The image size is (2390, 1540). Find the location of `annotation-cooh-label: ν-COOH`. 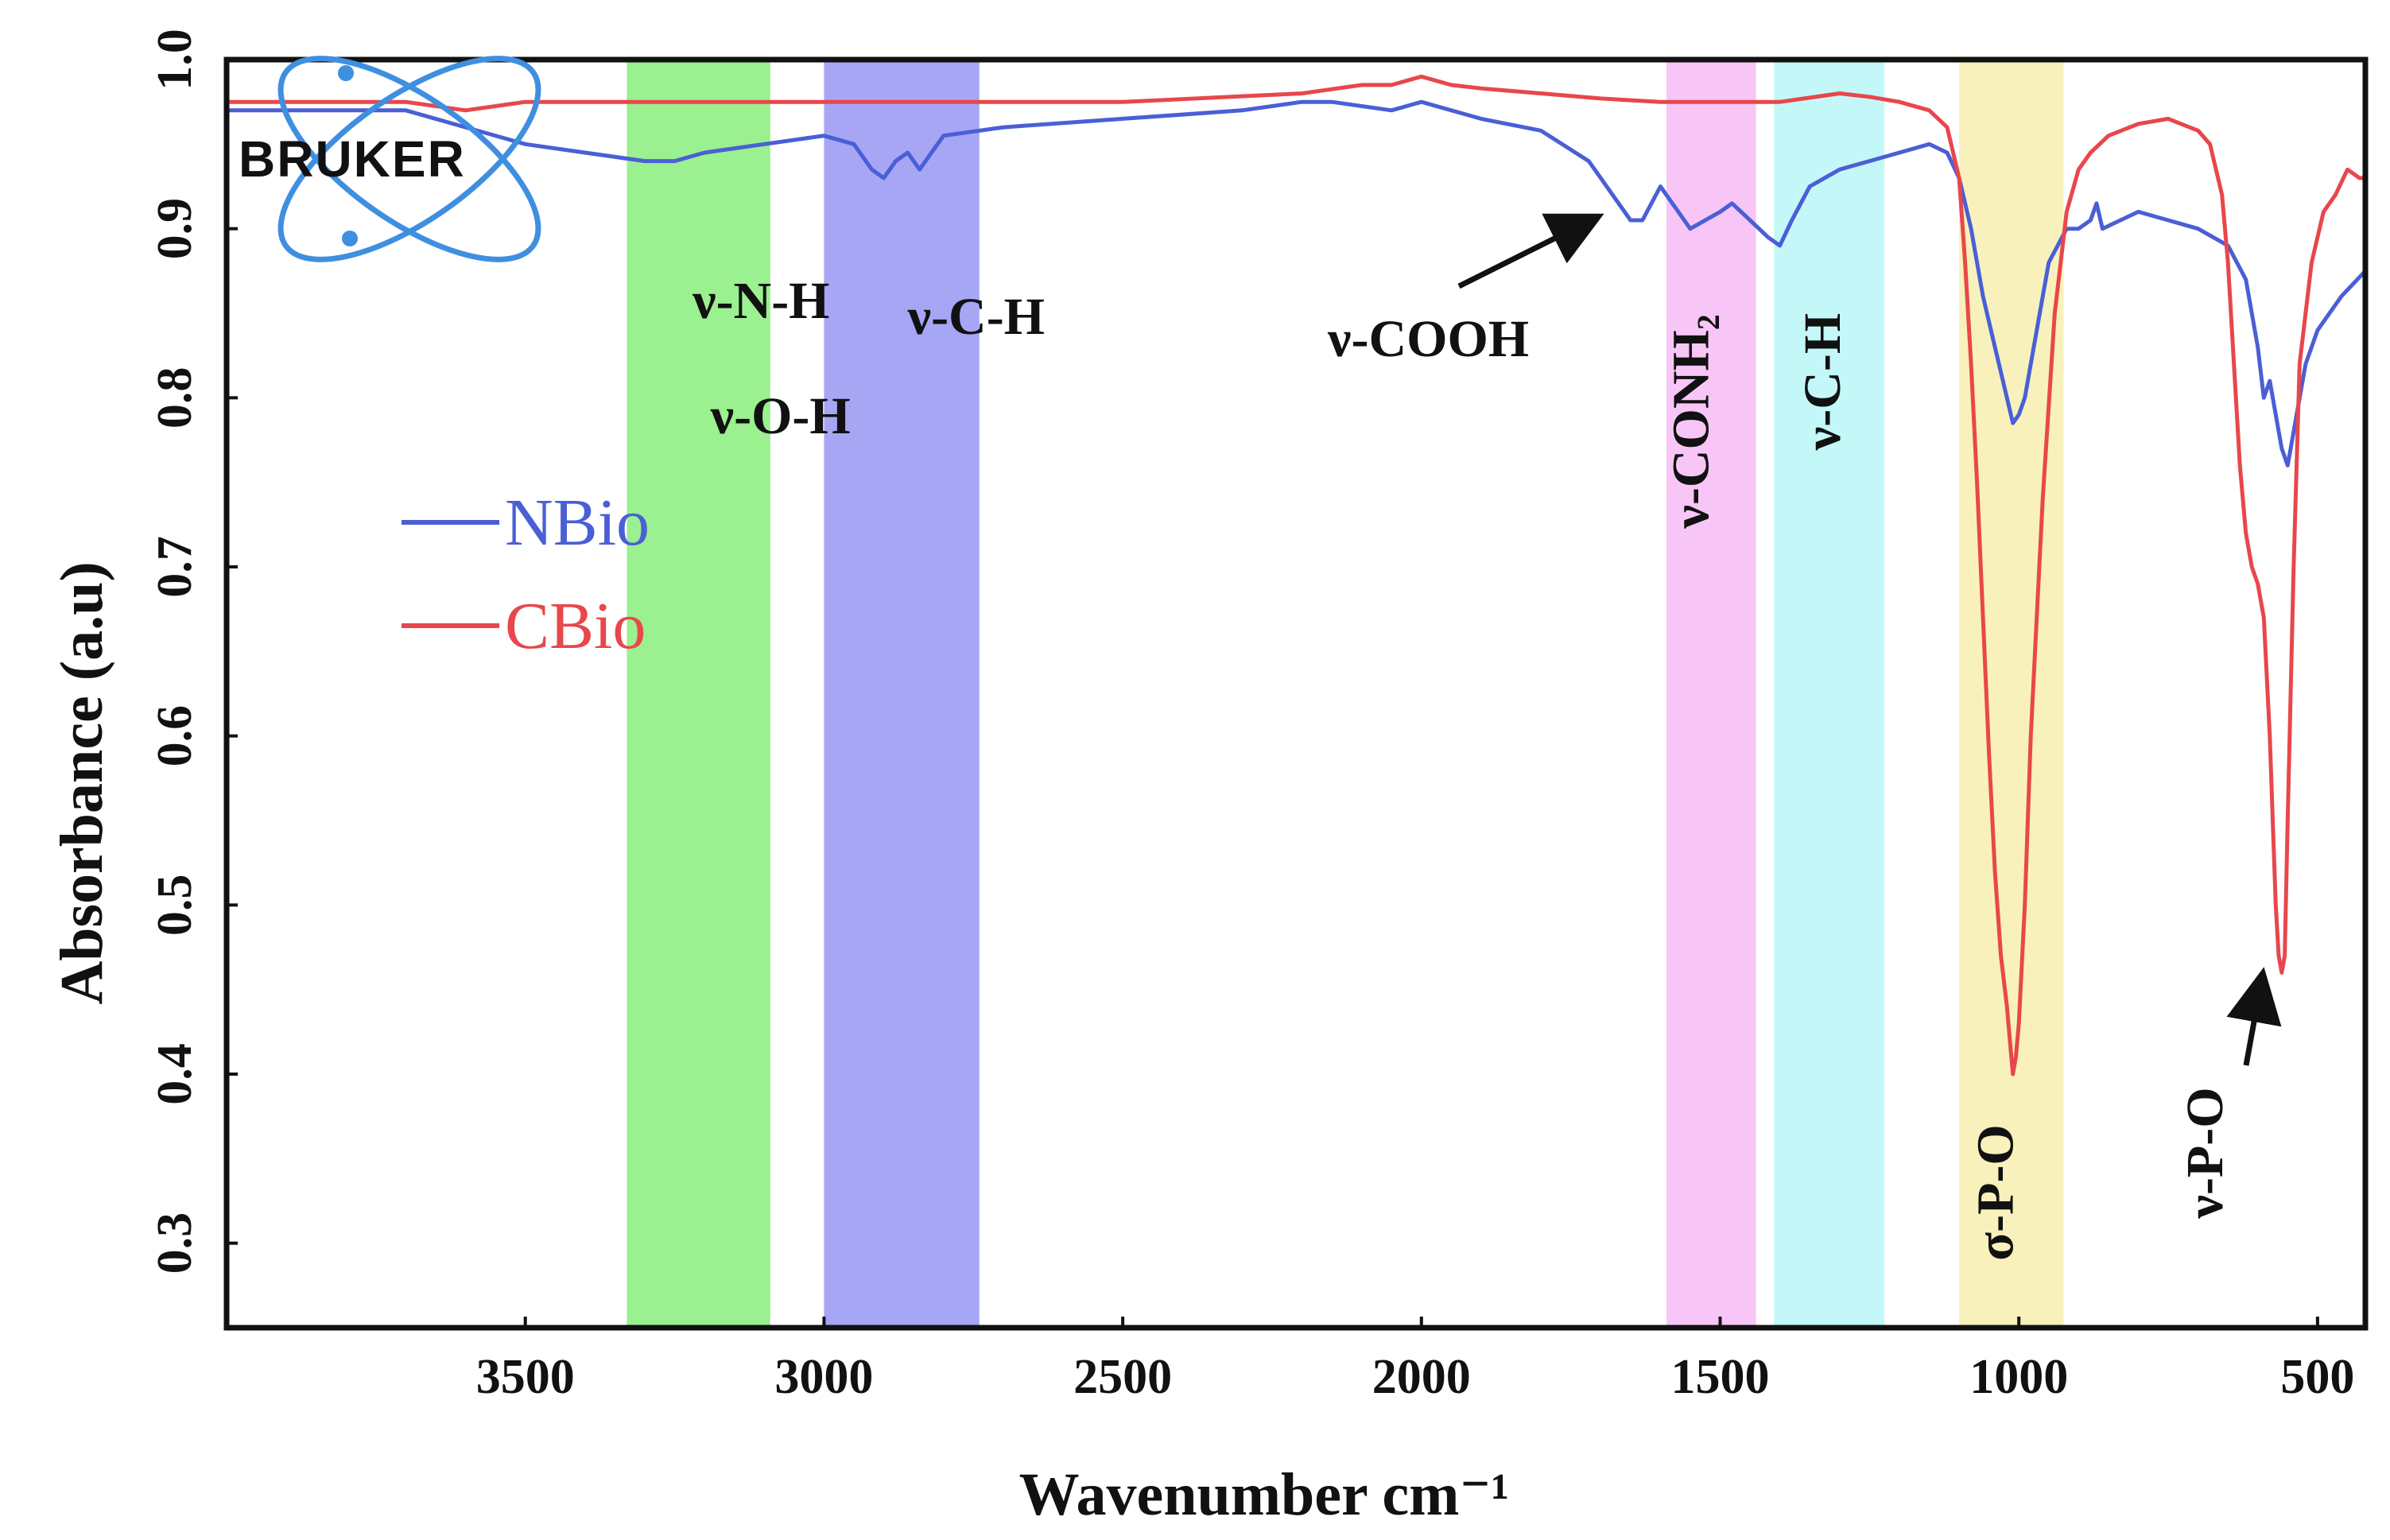

annotation-cooh-label: ν-COOH is located at coordinates (1428, 339).